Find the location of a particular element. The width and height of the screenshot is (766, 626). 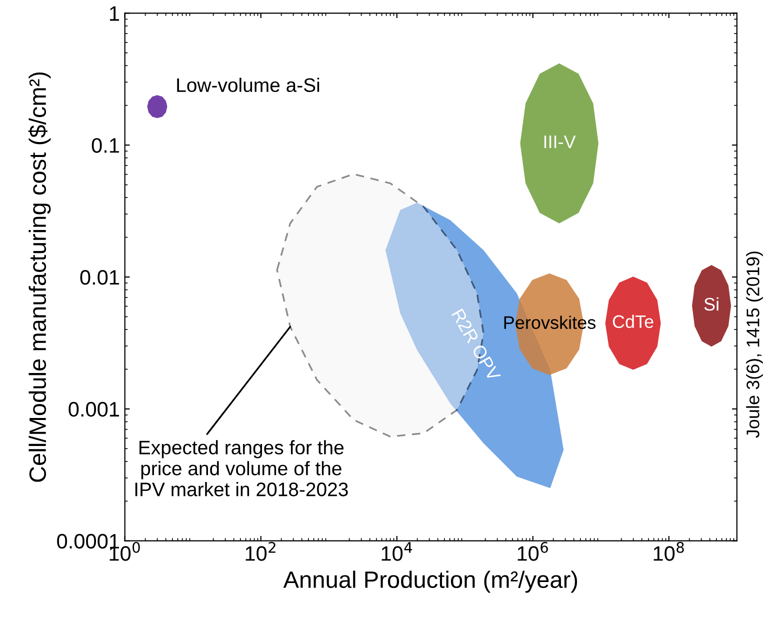

x-tick-label: 10$^{8}$ is located at coordinates (669, 551).